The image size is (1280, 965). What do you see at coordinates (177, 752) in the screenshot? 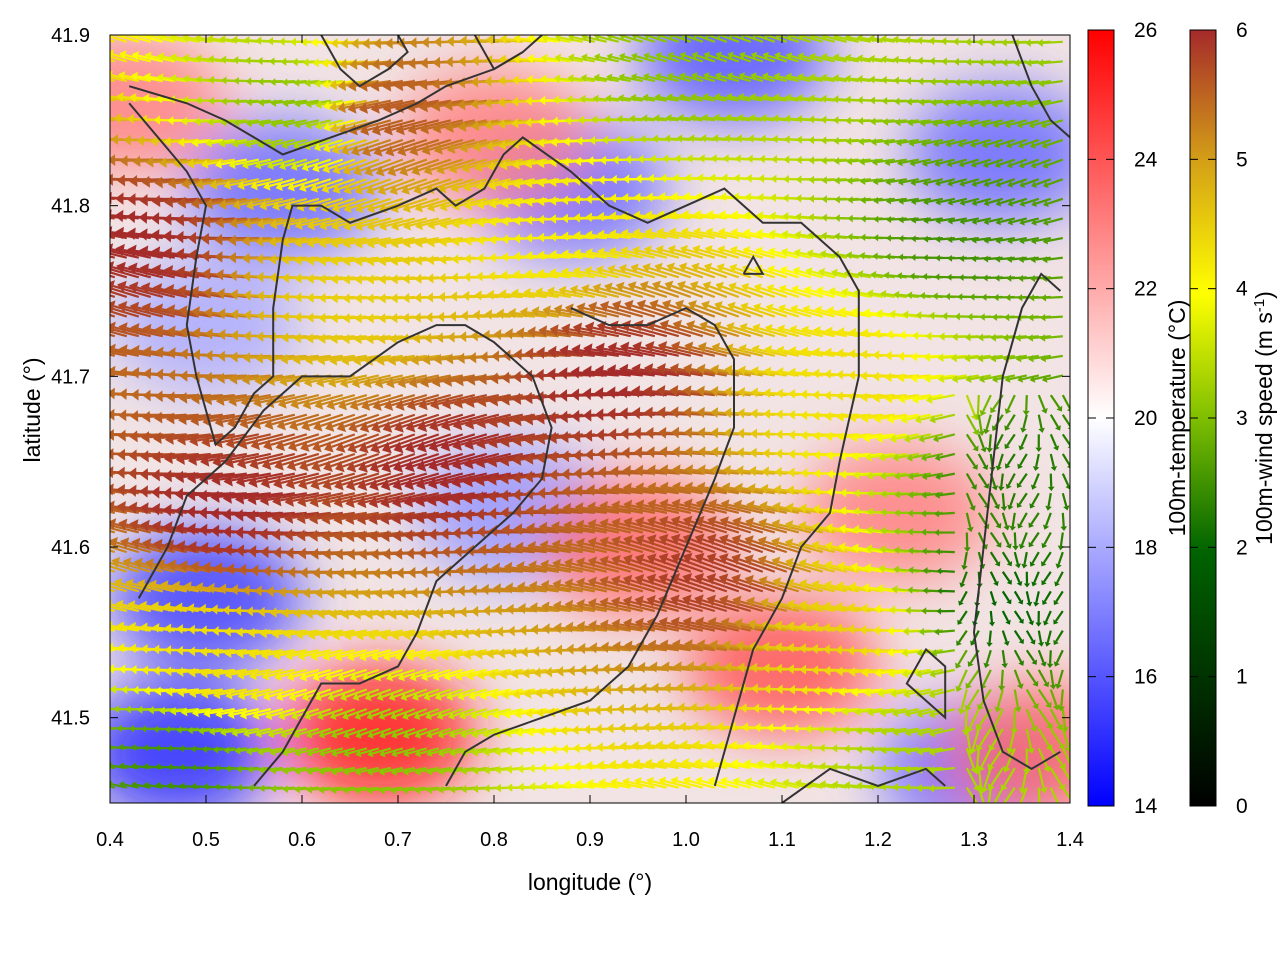
I see `temperature-patch` at bounding box center [177, 752].